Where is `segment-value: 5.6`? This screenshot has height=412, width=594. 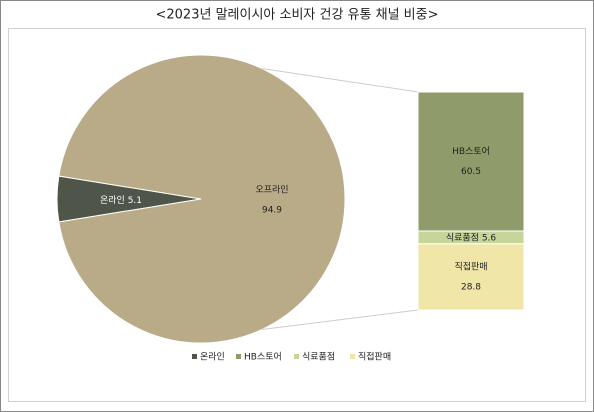 segment-value: 5.6 is located at coordinates (489, 238).